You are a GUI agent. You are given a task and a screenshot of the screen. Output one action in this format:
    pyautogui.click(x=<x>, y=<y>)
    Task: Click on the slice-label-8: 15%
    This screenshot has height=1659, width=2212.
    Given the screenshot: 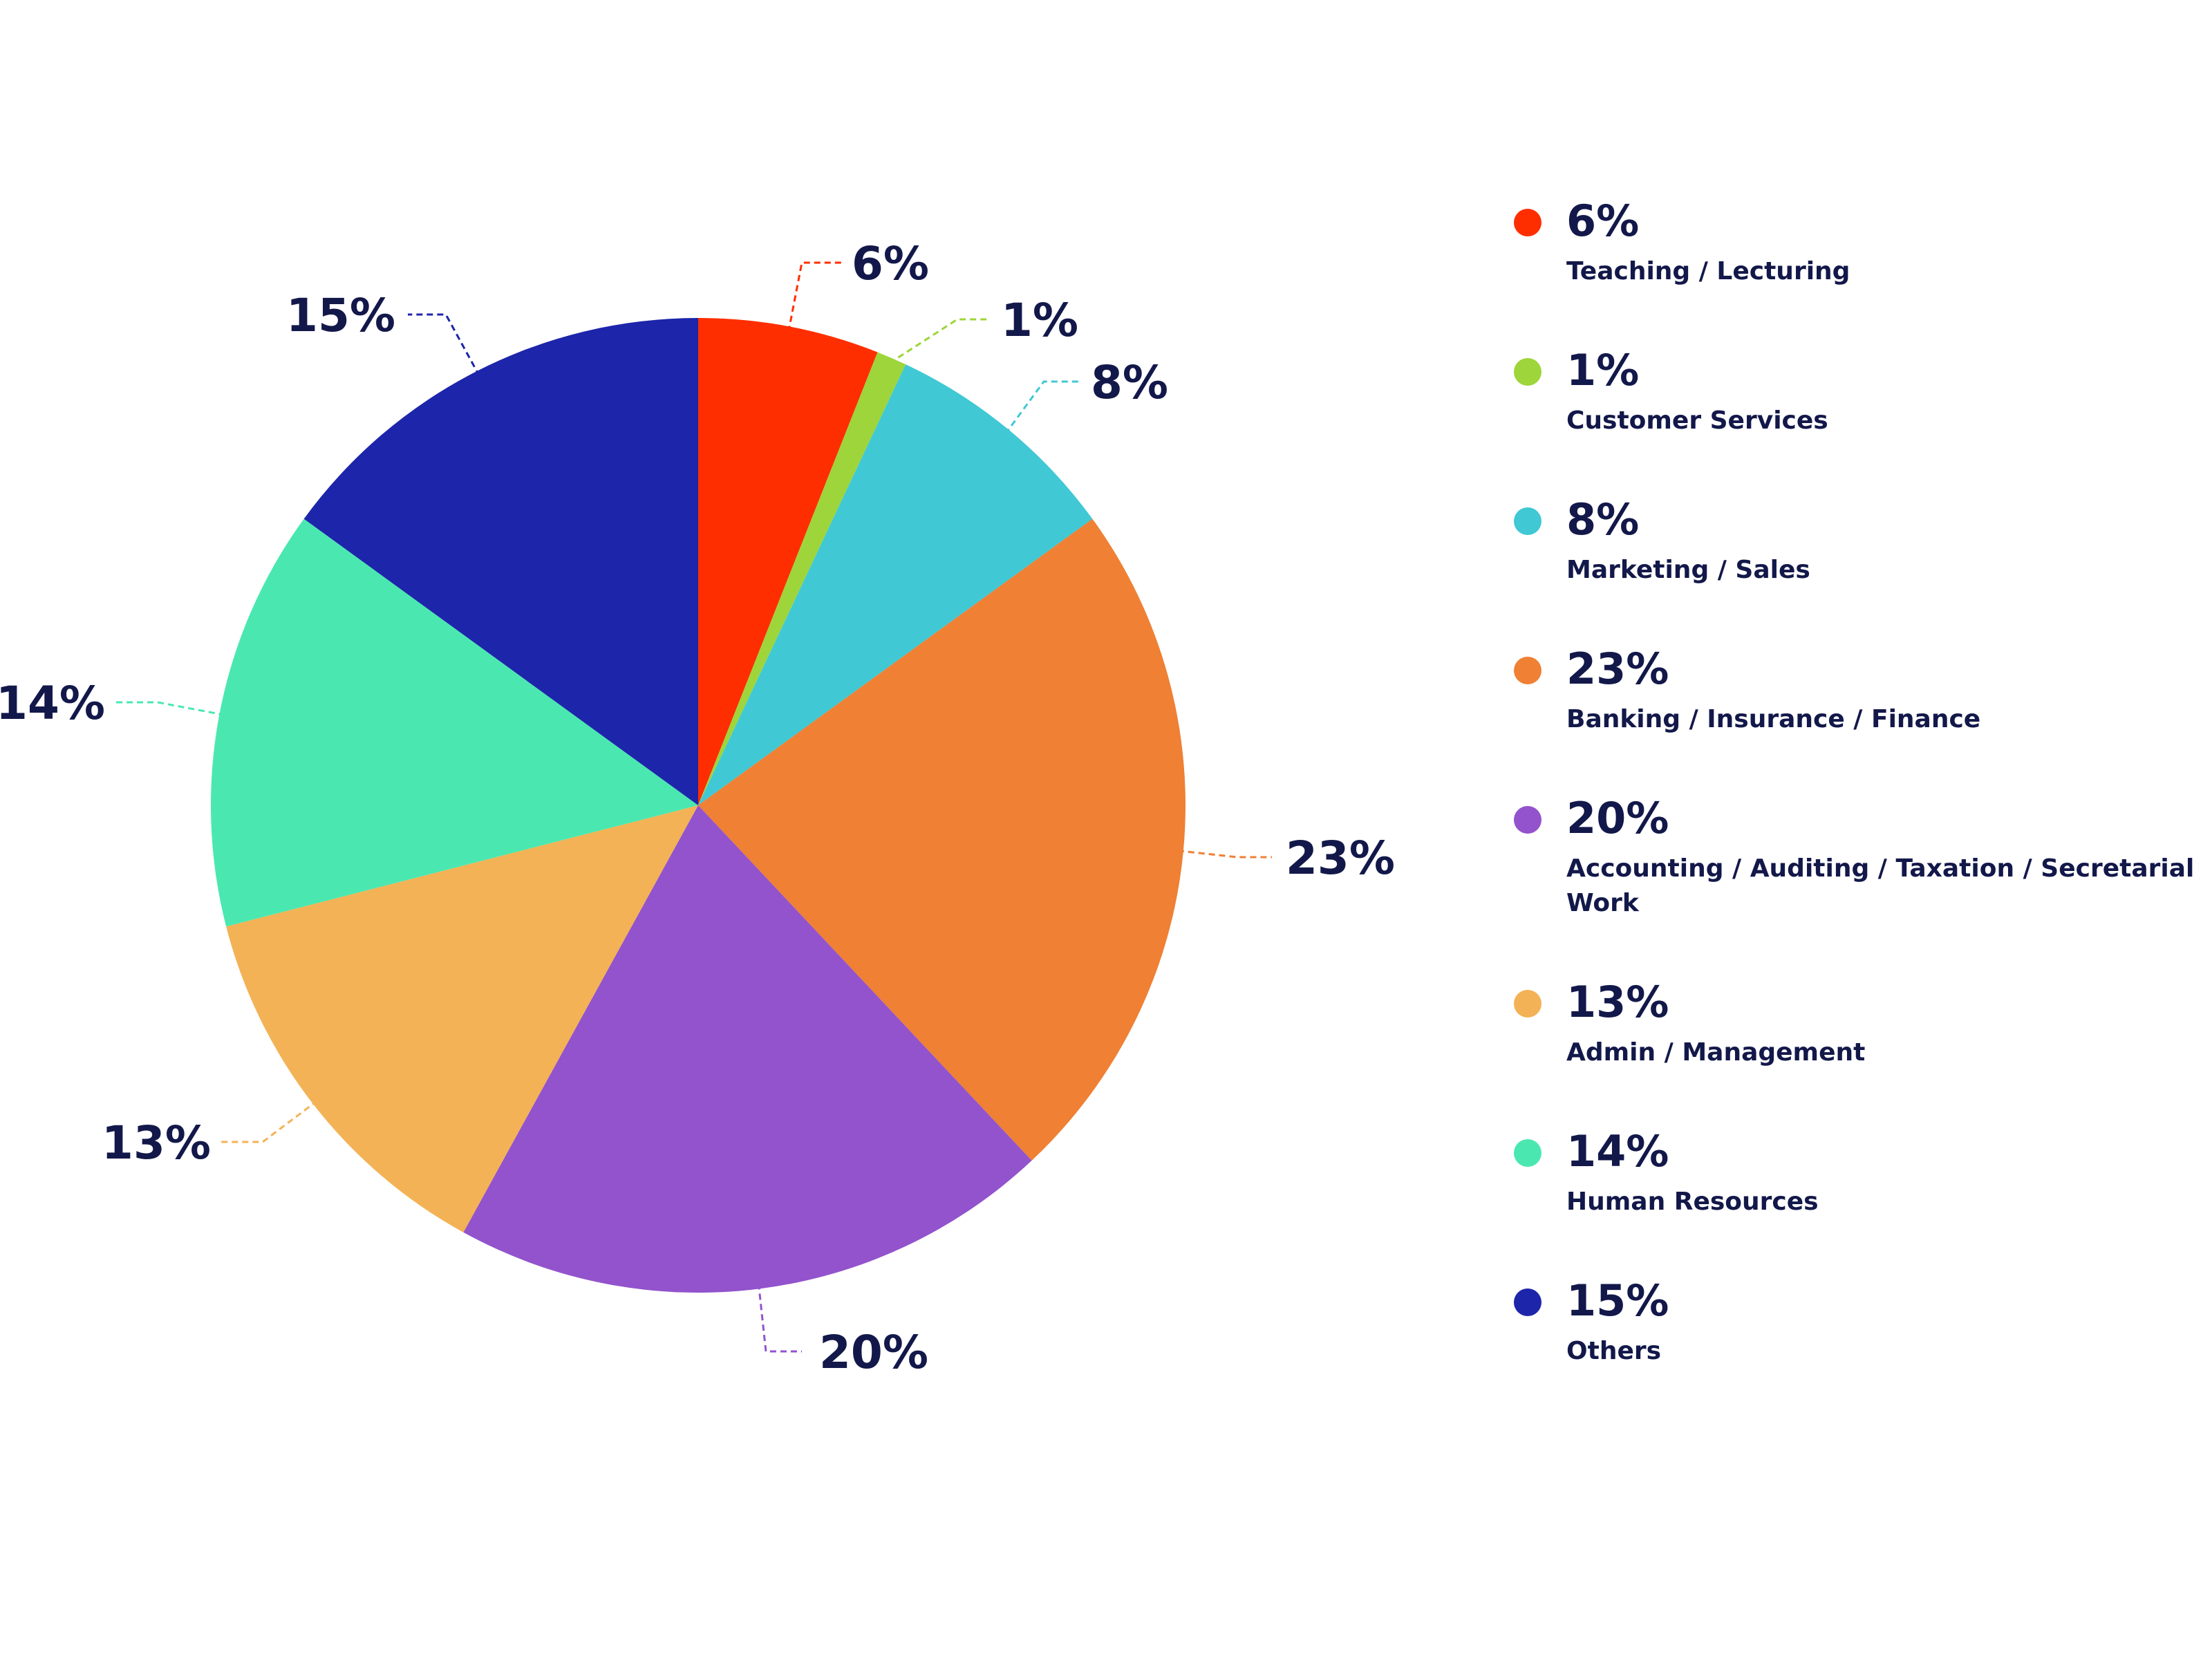 What is the action you would take?
    pyautogui.click(x=340, y=315)
    